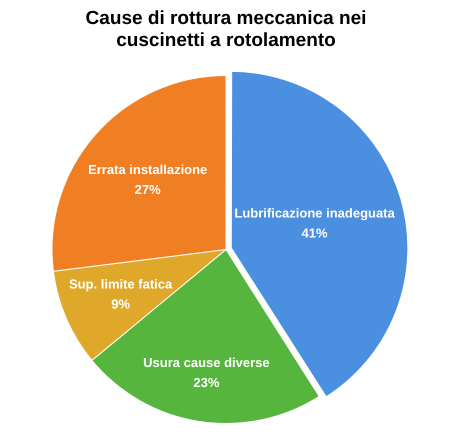  What do you see at coordinates (121, 284) in the screenshot?
I see `slice-label: Sup. limite fatica` at bounding box center [121, 284].